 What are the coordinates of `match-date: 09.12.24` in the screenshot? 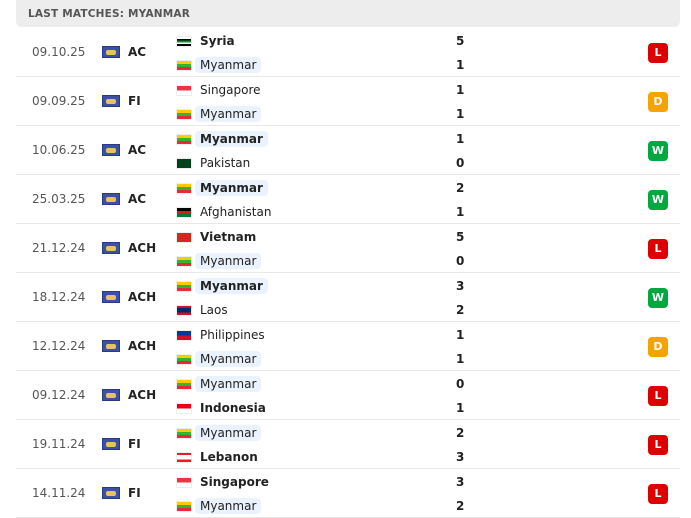 It's located at (59, 395).